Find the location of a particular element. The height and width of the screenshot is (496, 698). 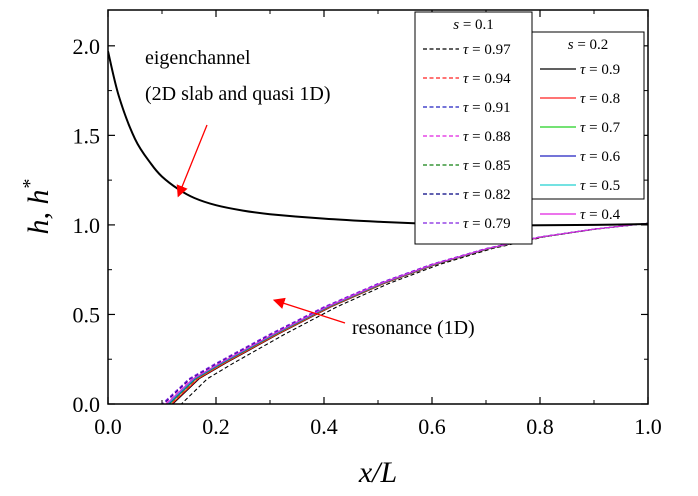

legend-label: τ = 0.4 is located at coordinates (600, 215).